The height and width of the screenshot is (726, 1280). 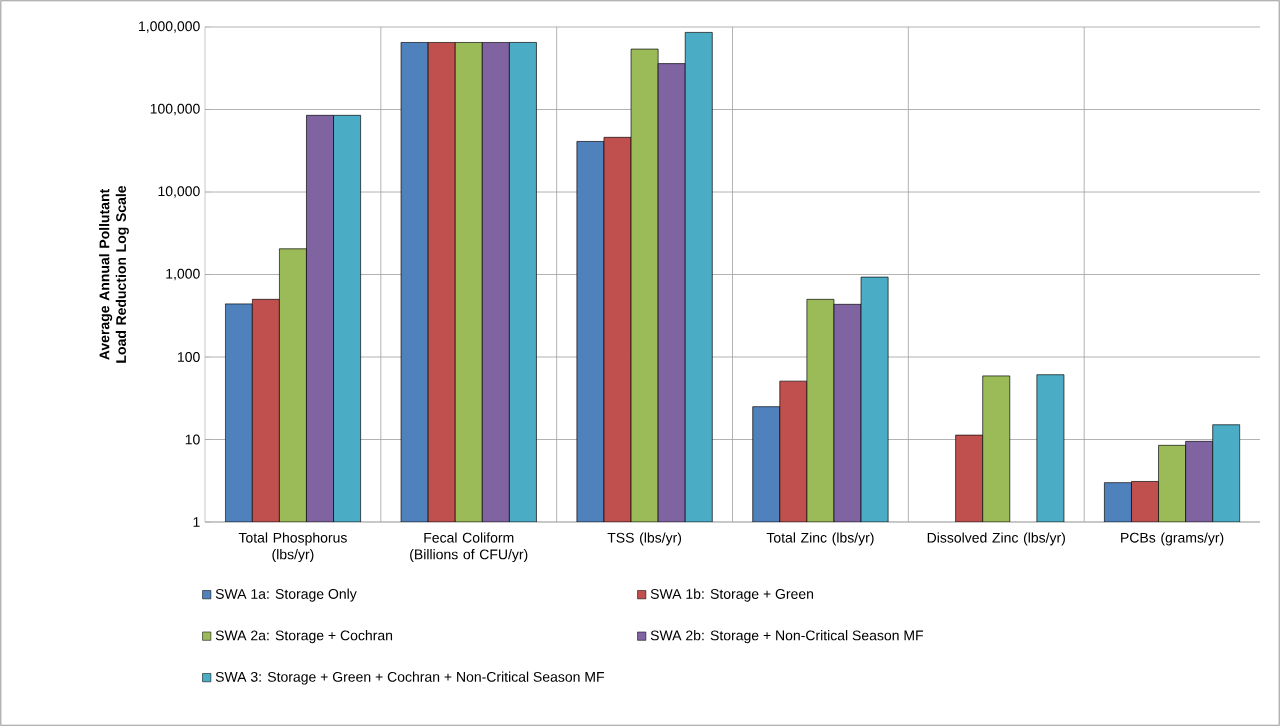 What do you see at coordinates (820, 539) in the screenshot?
I see `x-tick-label: Total Zinc (lbs/yr)` at bounding box center [820, 539].